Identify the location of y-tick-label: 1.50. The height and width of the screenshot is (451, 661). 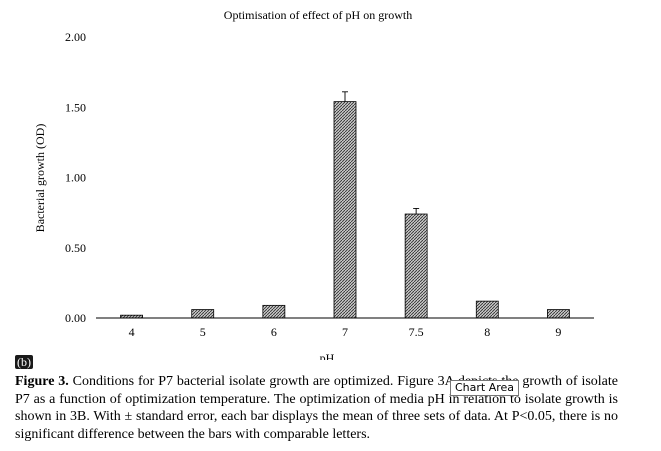
(75, 107).